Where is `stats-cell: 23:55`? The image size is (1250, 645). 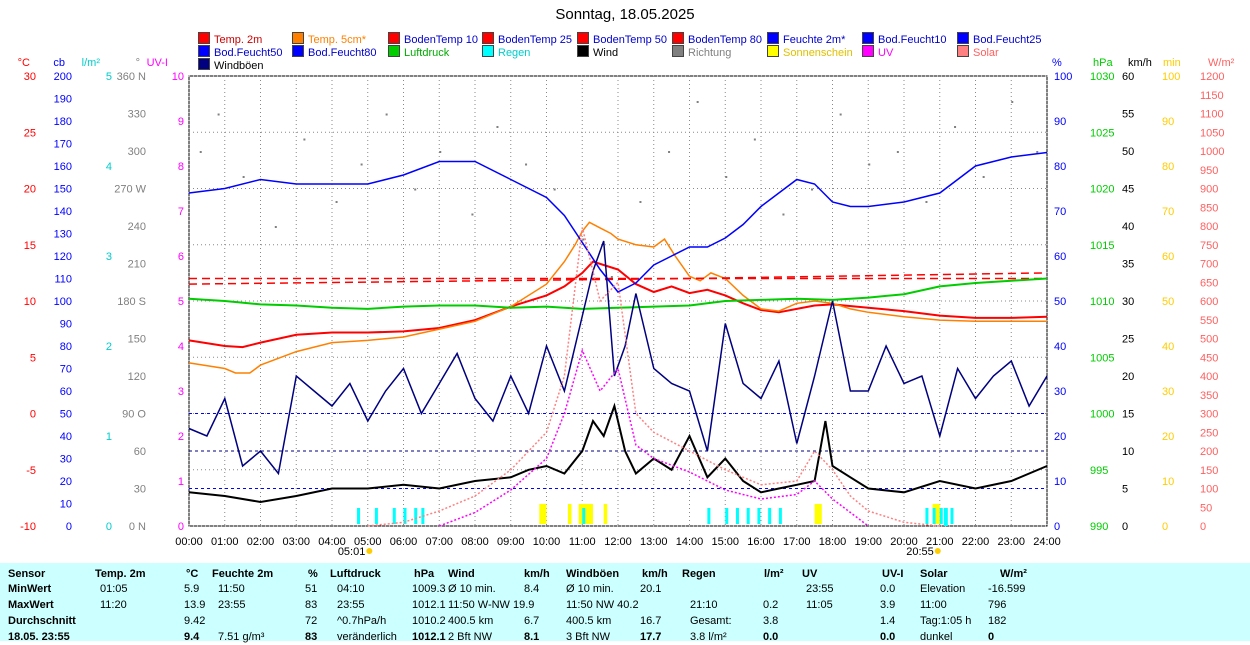 stats-cell: 23:55 is located at coordinates (820, 589).